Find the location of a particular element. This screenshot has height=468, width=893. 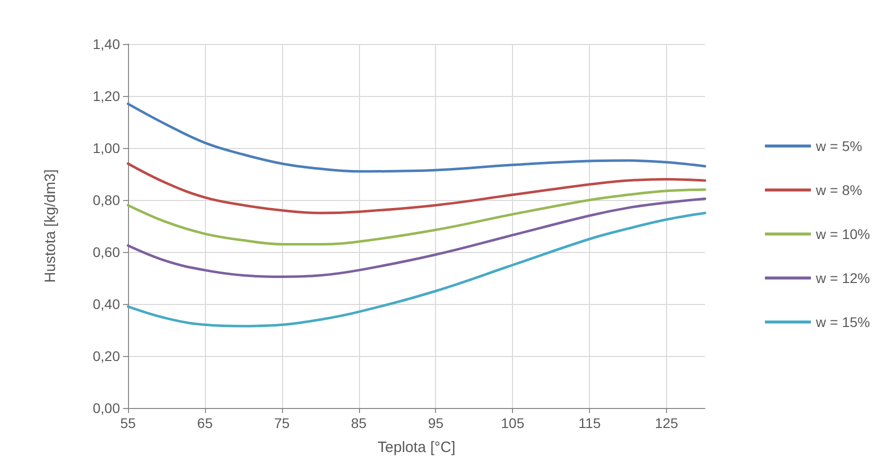

y-tick-label: 0,40 is located at coordinates (106, 304).